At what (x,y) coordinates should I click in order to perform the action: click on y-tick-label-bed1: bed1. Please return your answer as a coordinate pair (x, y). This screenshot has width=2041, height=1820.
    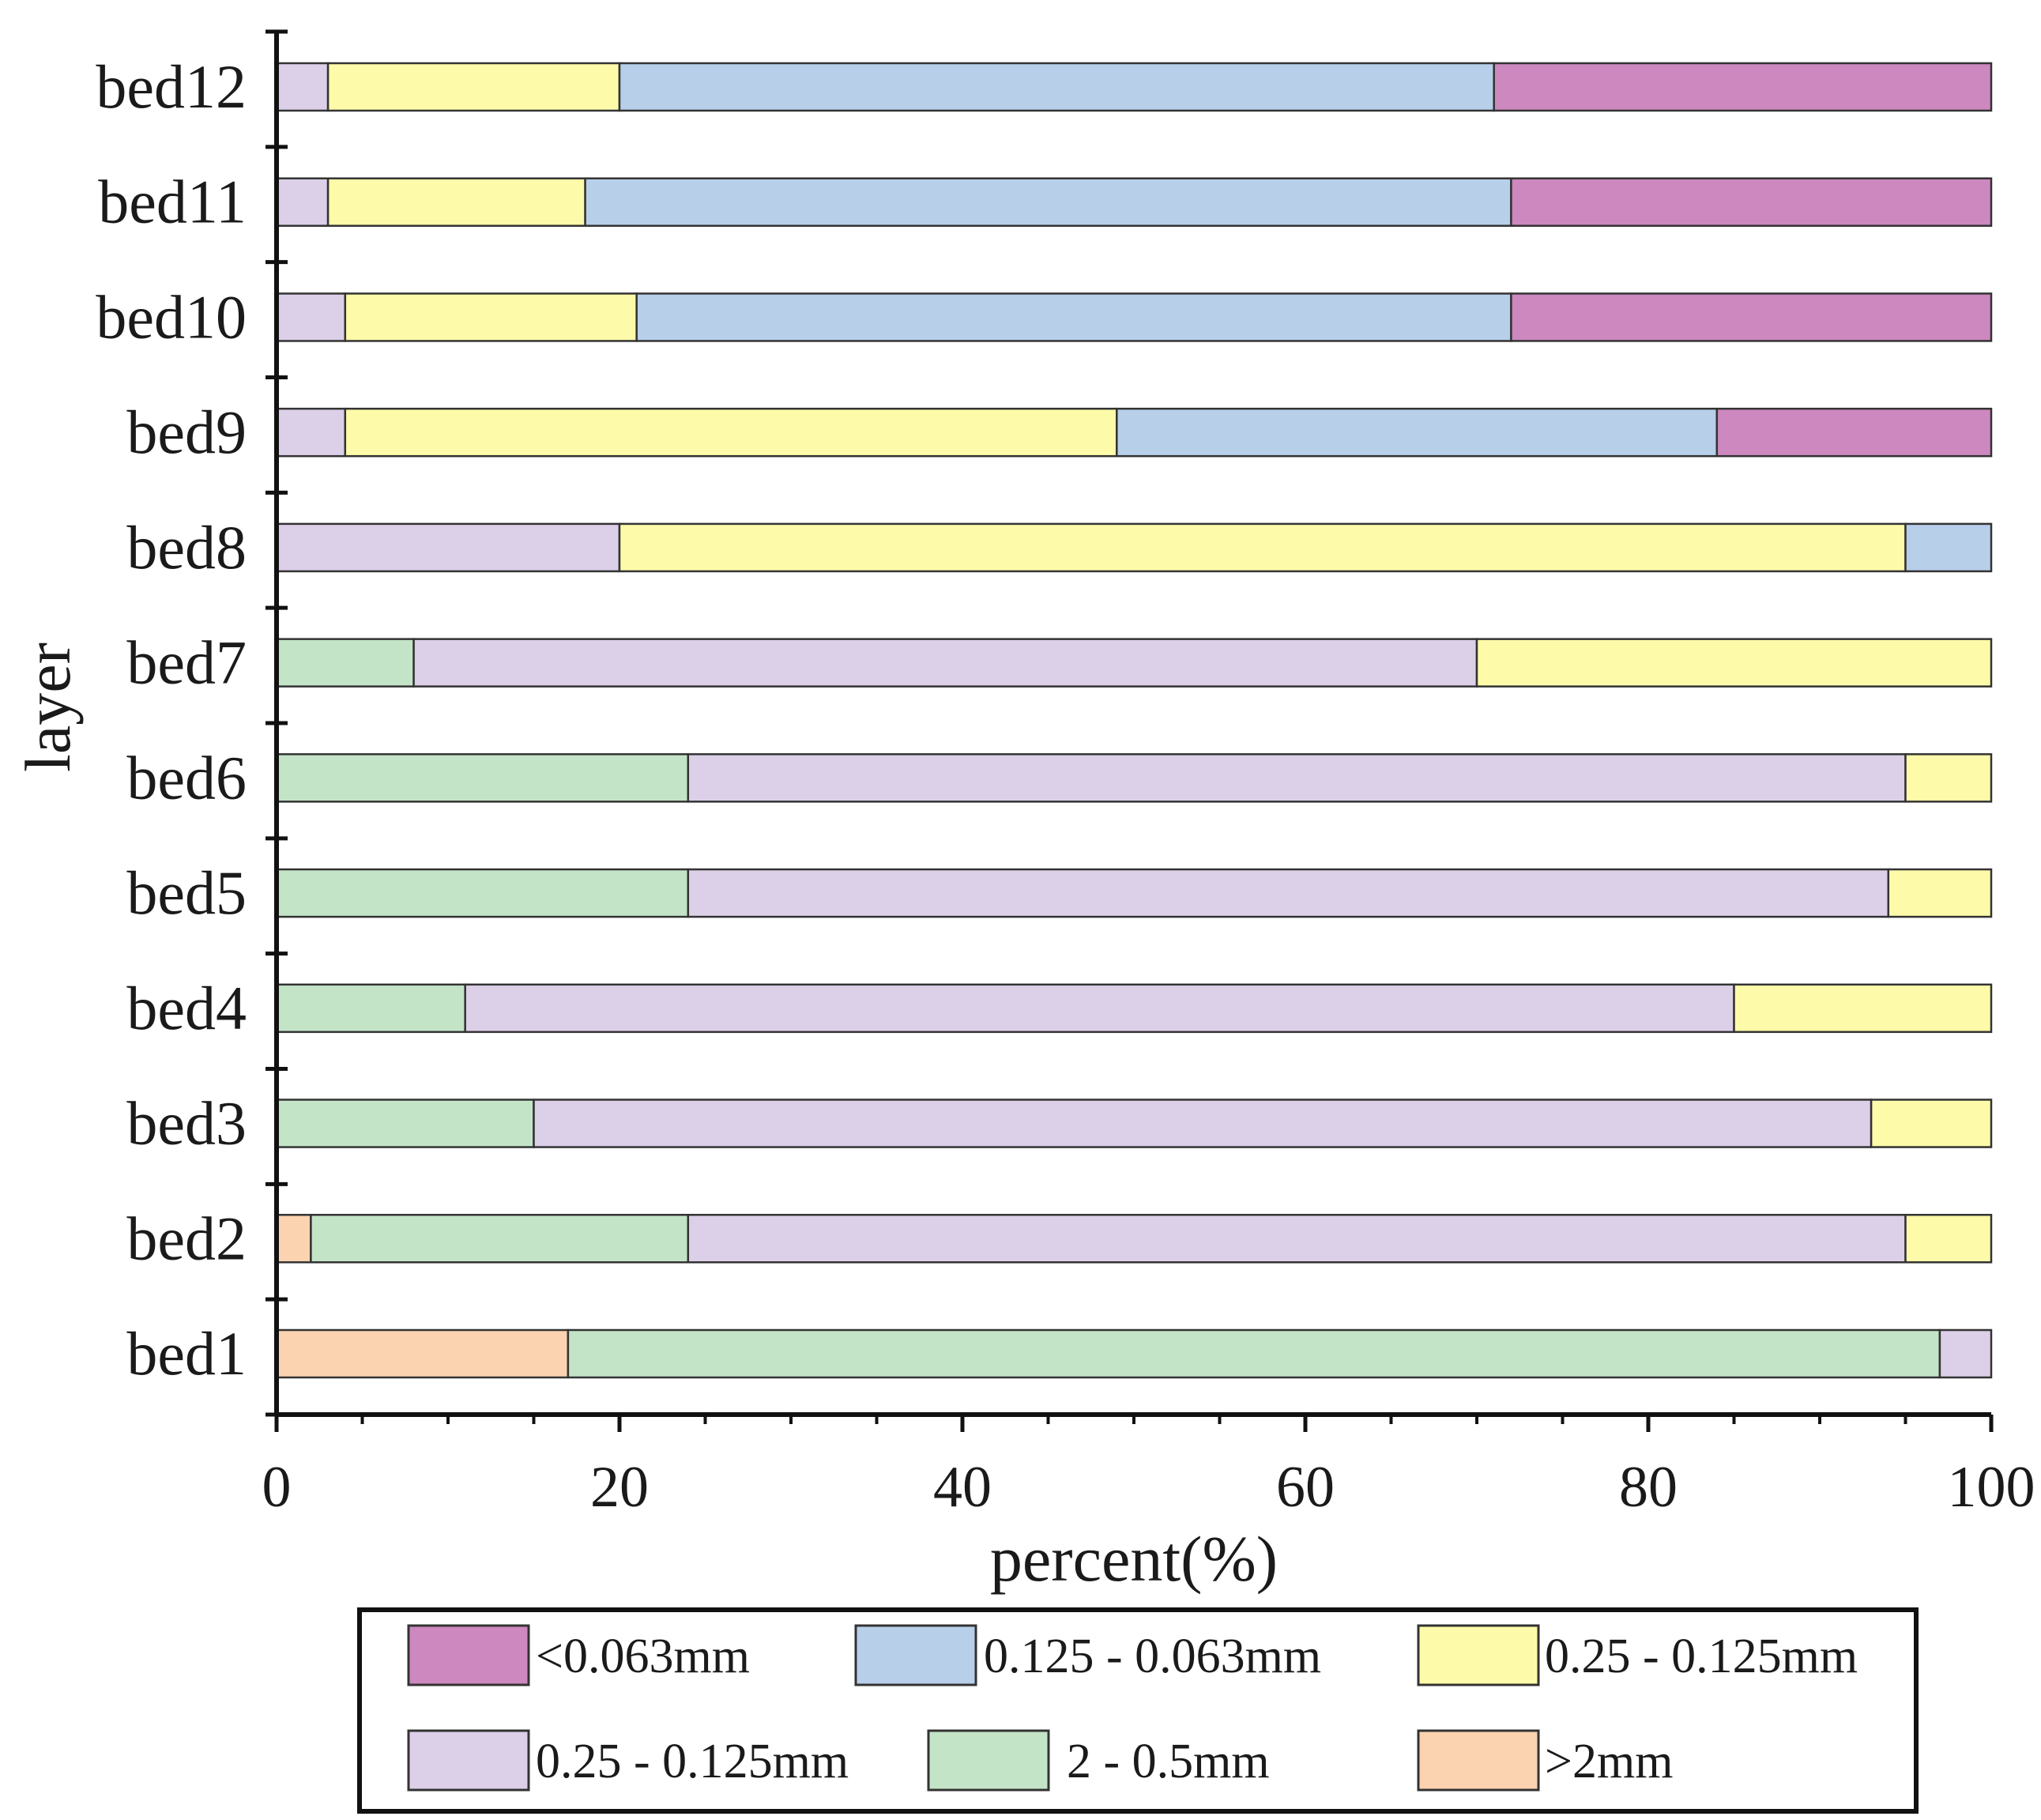
    Looking at the image, I should click on (186, 1353).